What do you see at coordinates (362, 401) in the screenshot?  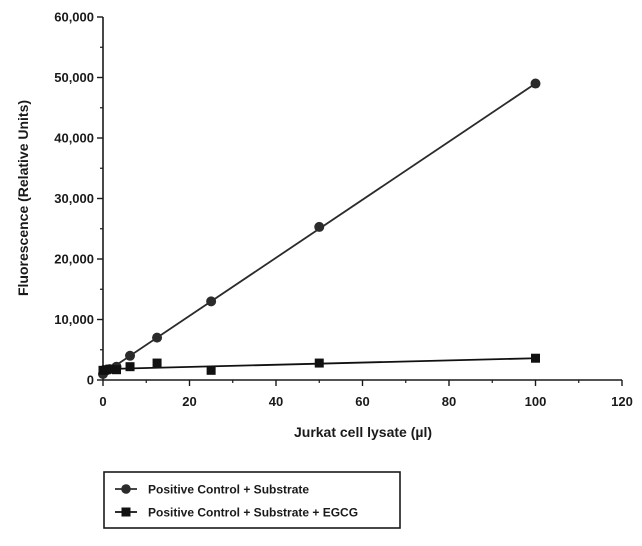 I see `x-tick-label: 60` at bounding box center [362, 401].